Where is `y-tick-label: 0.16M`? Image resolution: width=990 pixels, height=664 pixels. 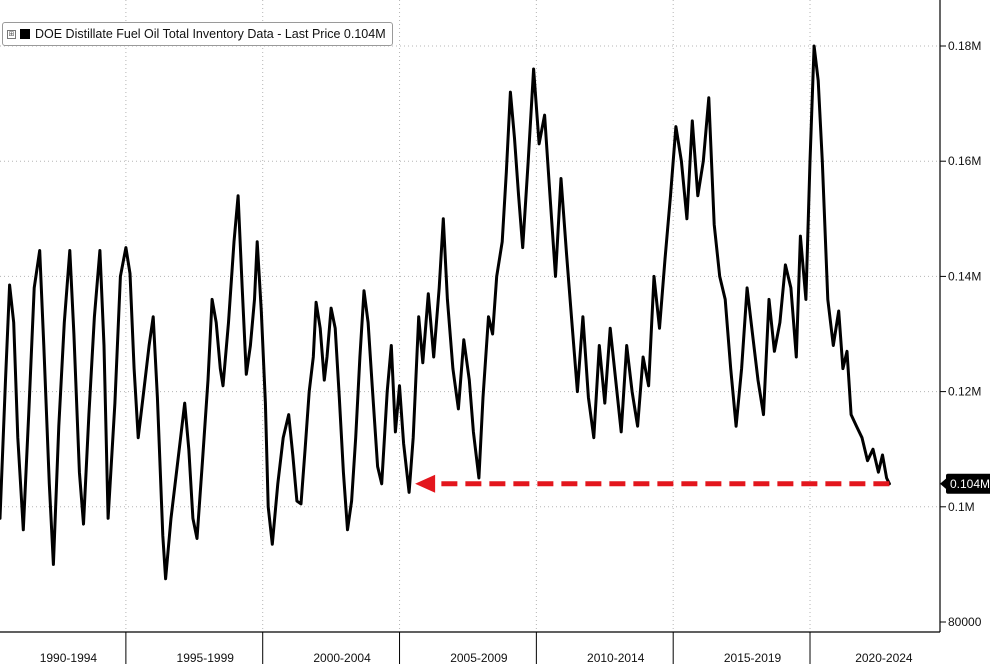
y-tick-label: 0.16M is located at coordinates (964, 161).